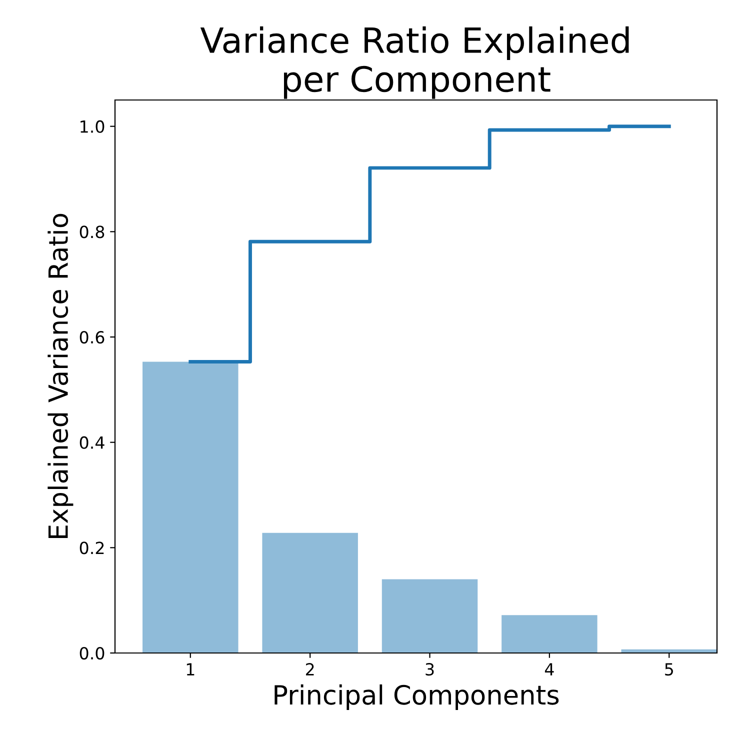  What do you see at coordinates (416, 697) in the screenshot?
I see `x-axis-title: Principal Components` at bounding box center [416, 697].